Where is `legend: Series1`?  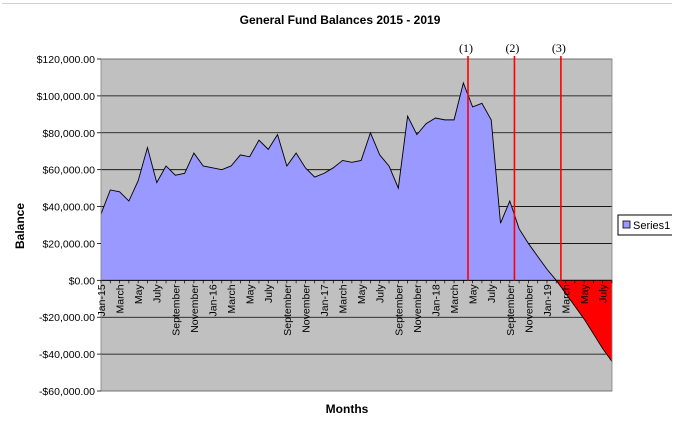 legend: Series1 is located at coordinates (644, 225).